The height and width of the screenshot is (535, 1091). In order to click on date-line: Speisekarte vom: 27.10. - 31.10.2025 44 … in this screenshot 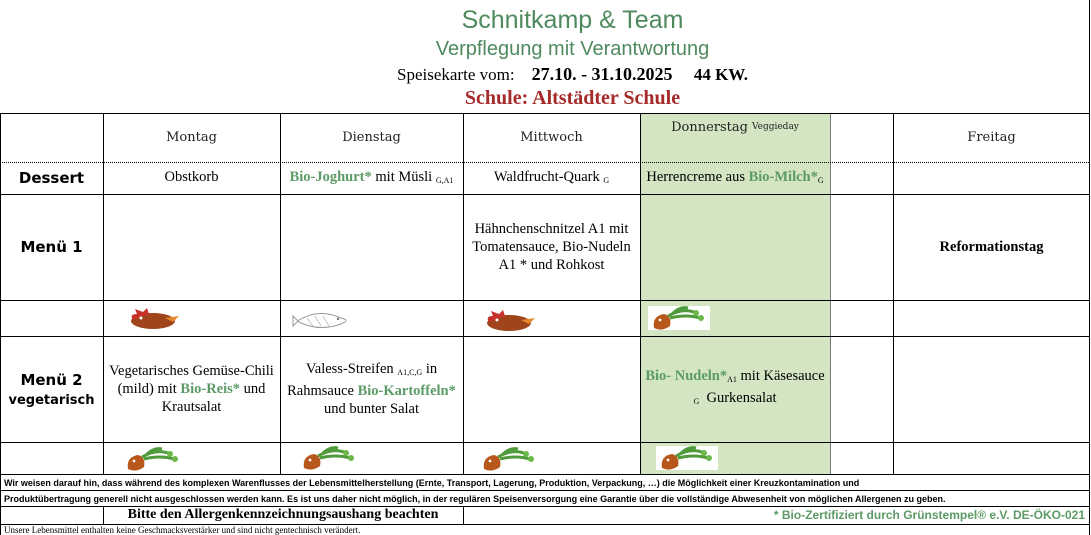, I will do `click(545, 74)`.